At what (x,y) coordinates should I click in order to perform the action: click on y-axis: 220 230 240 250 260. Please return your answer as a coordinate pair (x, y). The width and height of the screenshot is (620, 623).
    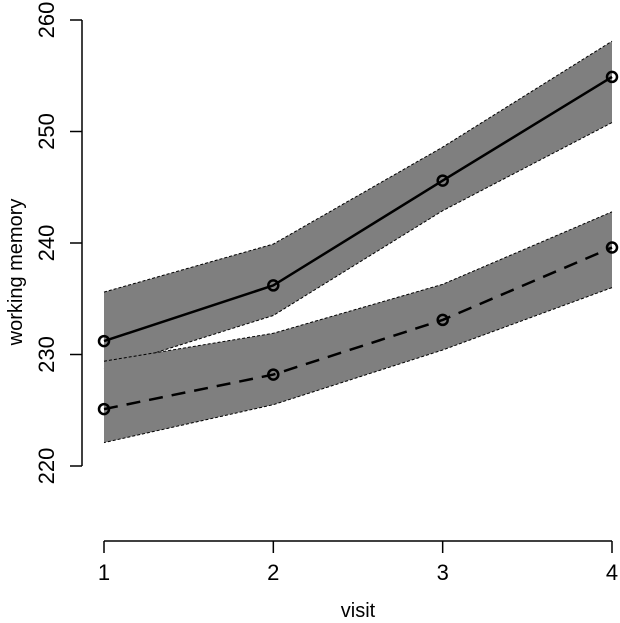
    Looking at the image, I should click on (58, 243).